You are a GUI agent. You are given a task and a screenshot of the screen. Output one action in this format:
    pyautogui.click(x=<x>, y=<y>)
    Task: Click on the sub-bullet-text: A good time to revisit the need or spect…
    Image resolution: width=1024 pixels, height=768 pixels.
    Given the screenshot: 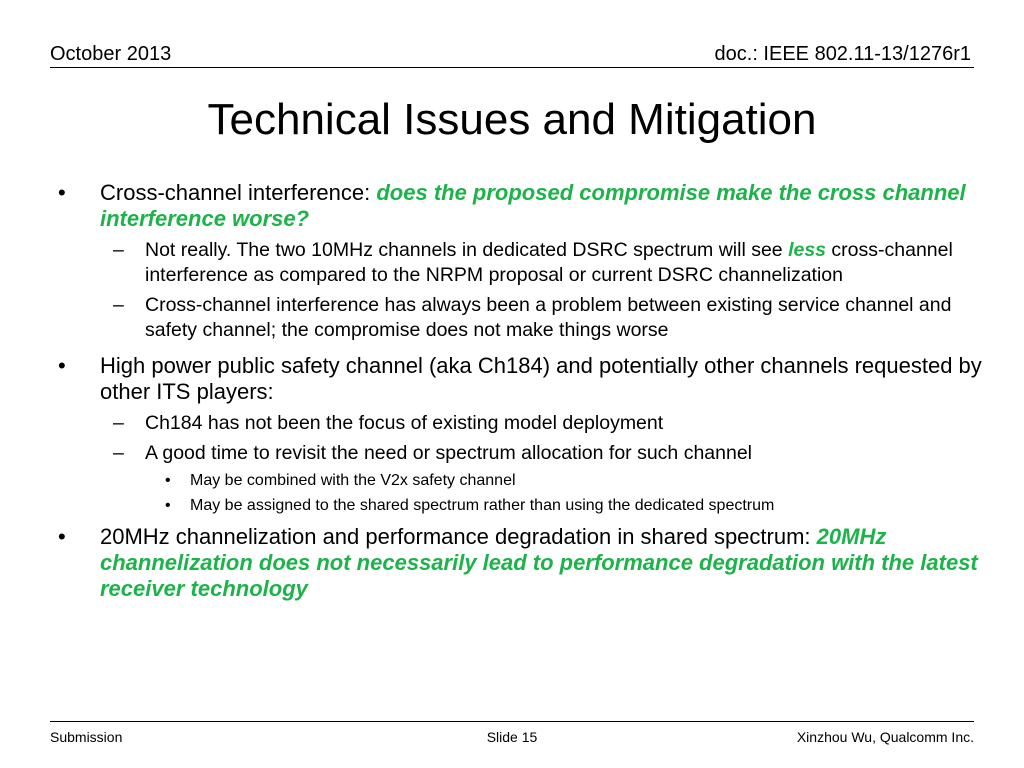 What is the action you would take?
    pyautogui.click(x=449, y=453)
    